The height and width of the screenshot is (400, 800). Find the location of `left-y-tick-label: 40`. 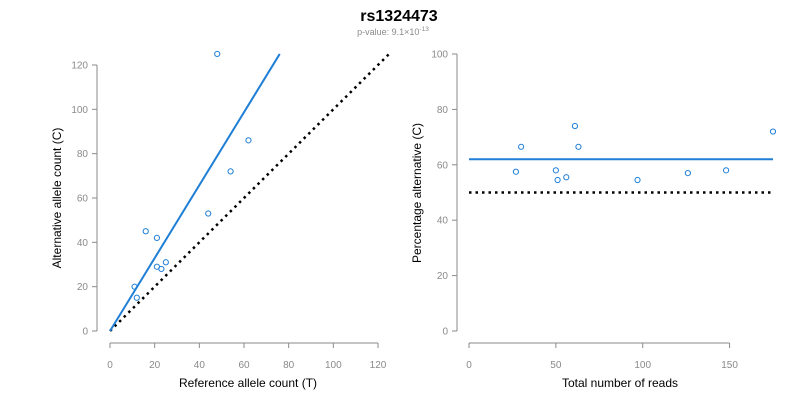

left-y-tick-label: 40 is located at coordinates (83, 243).